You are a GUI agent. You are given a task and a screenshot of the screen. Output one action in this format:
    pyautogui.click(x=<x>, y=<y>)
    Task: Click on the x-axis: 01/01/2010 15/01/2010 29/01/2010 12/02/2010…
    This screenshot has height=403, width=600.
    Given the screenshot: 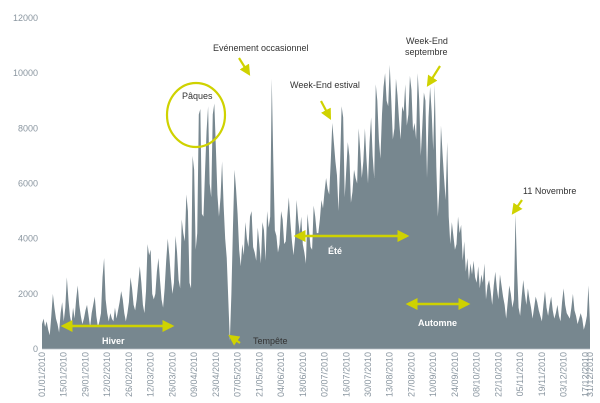 What is the action you would take?
    pyautogui.click(x=316, y=374)
    